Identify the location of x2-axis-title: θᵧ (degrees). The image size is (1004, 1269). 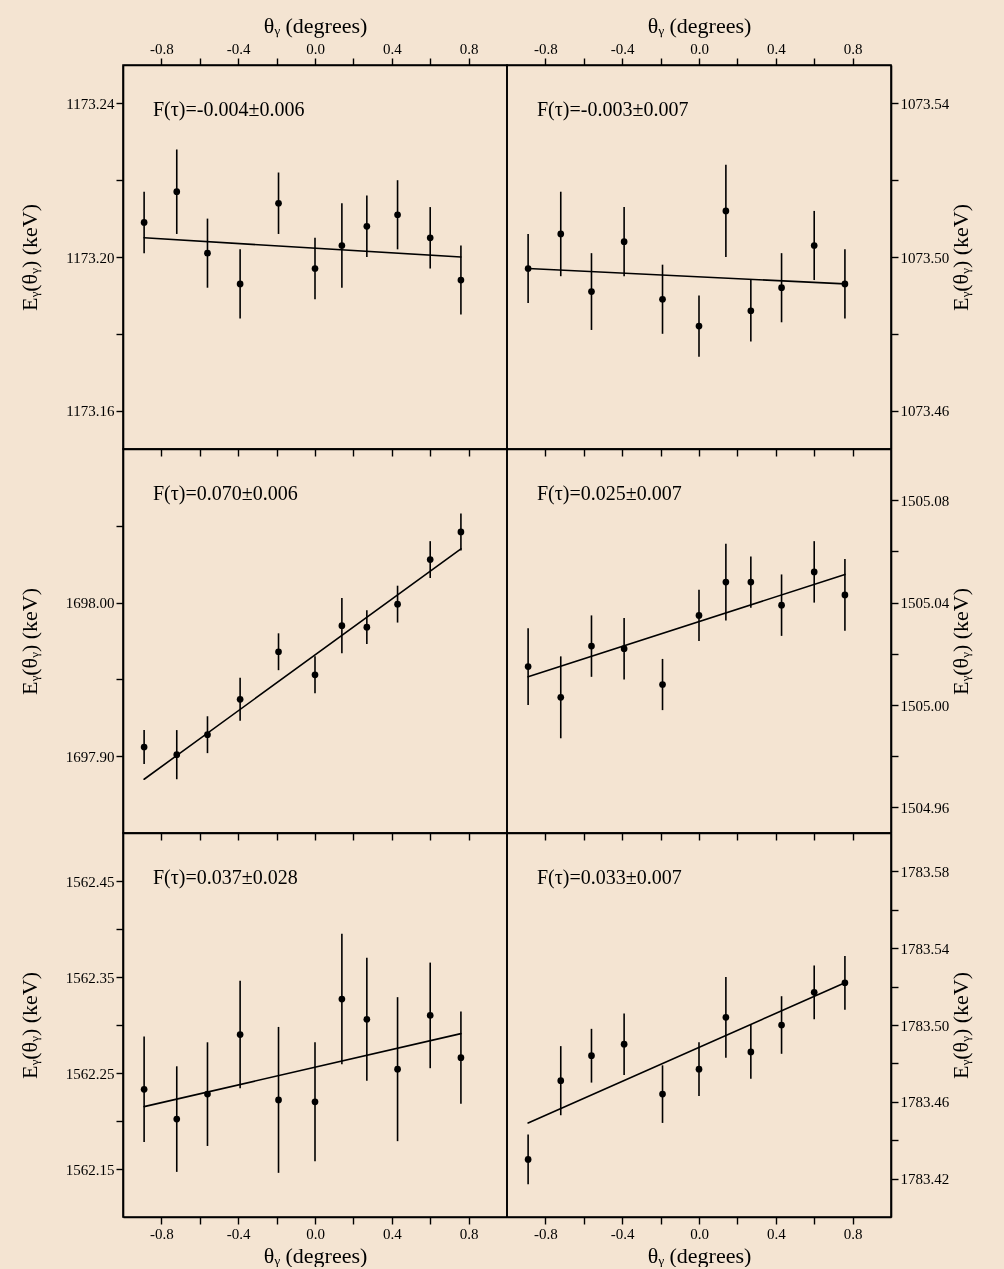
(315, 25).